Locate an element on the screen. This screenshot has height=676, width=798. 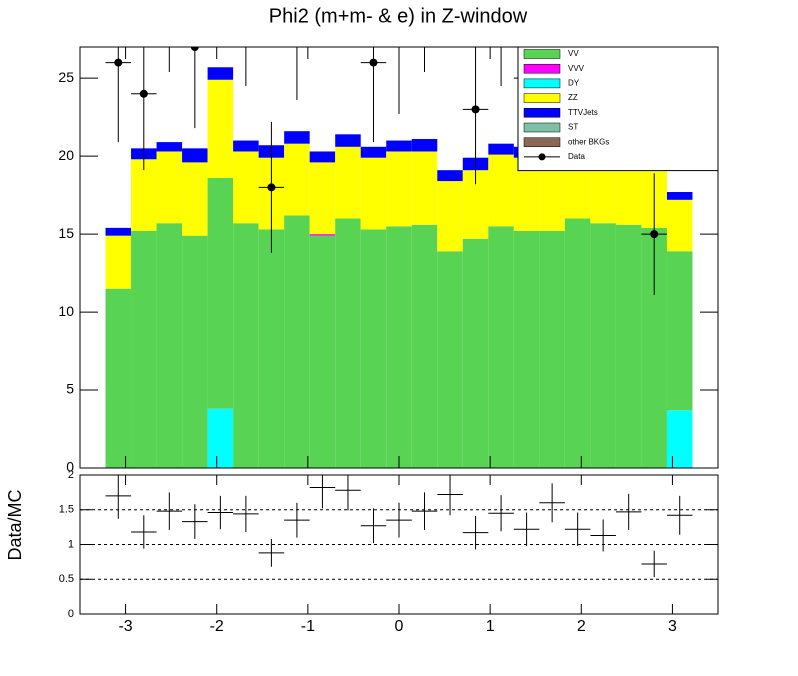
x-tick-label: -2 is located at coordinates (217, 626).